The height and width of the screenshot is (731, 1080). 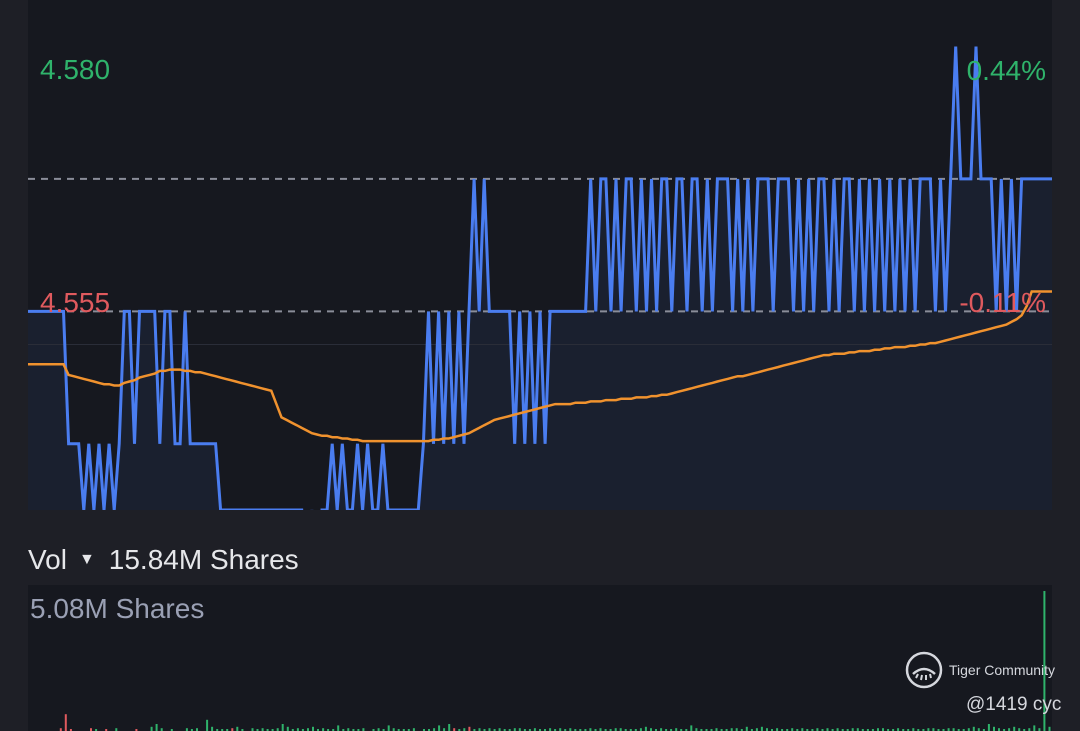 What do you see at coordinates (75, 69) in the screenshot?
I see `price-high-label: 4.580` at bounding box center [75, 69].